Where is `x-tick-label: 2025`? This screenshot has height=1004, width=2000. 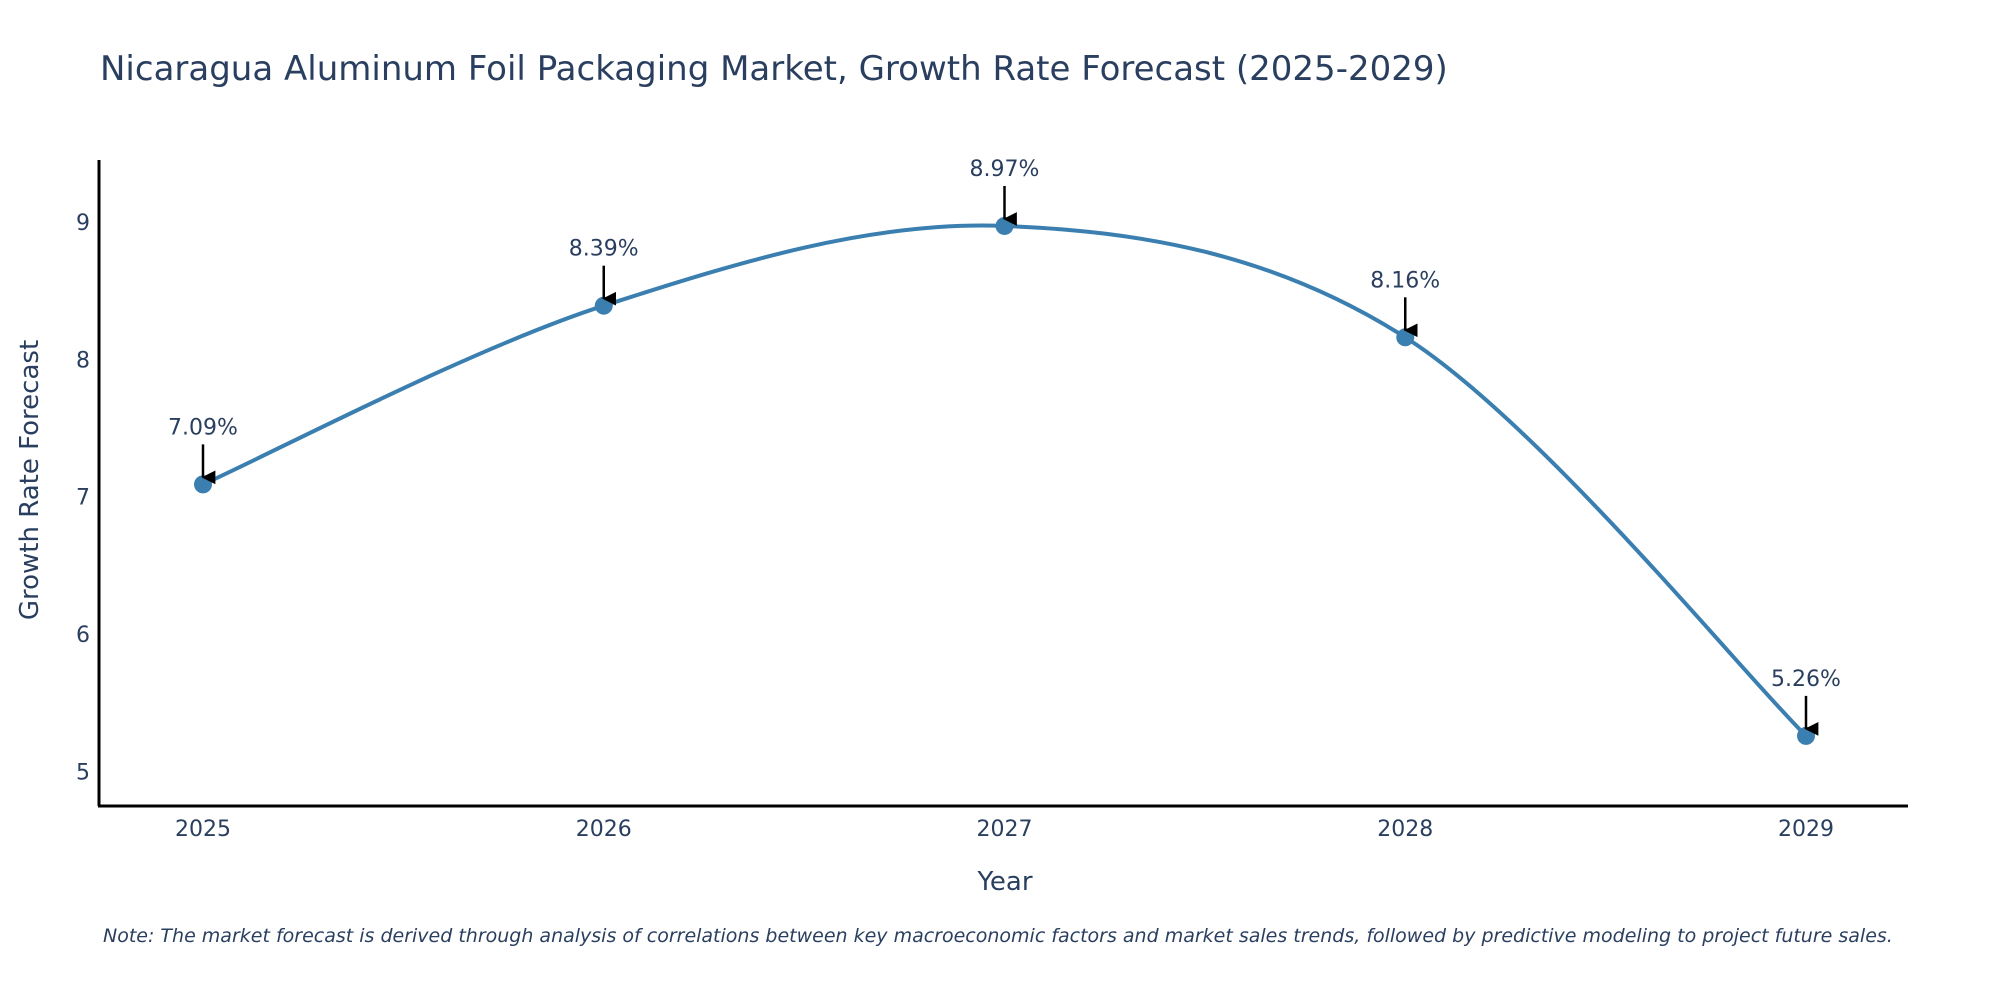 x-tick-label: 2025 is located at coordinates (203, 829).